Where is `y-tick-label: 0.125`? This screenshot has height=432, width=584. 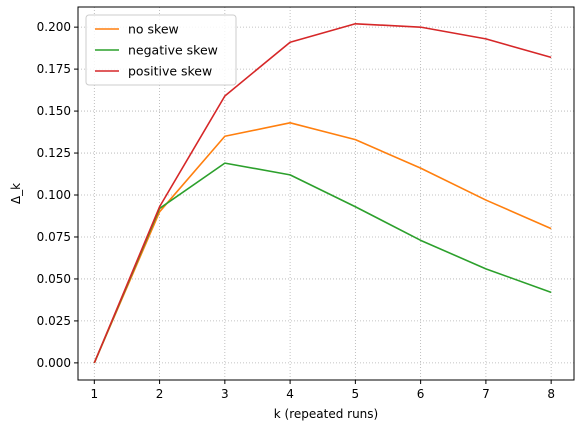
y-tick-label: 0.125 is located at coordinates (54, 153).